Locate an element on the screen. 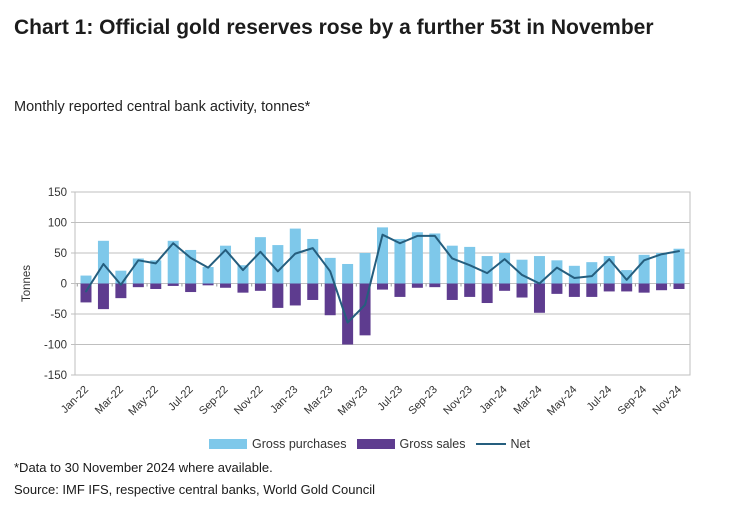 The image size is (739, 519). chart-legend: Gross purchases Gross sales Net is located at coordinates (369, 444).